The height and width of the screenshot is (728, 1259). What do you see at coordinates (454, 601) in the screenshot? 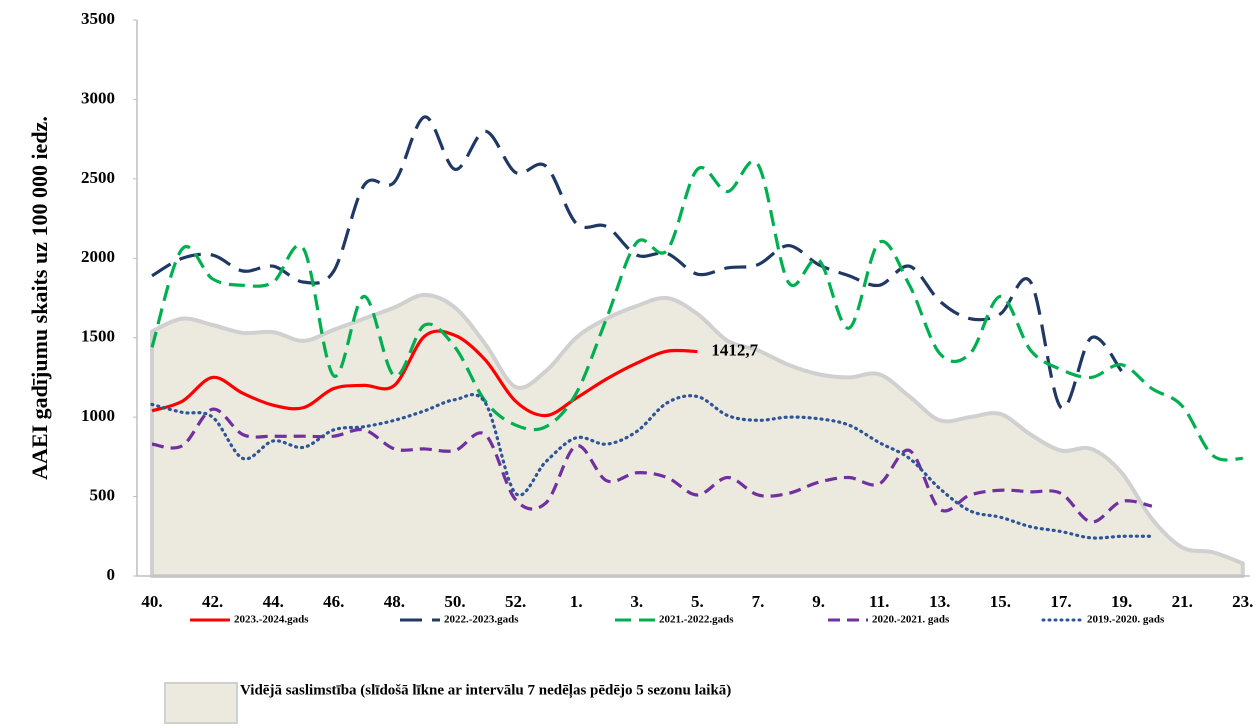
I see `x-tick-label: 50.` at bounding box center [454, 601].